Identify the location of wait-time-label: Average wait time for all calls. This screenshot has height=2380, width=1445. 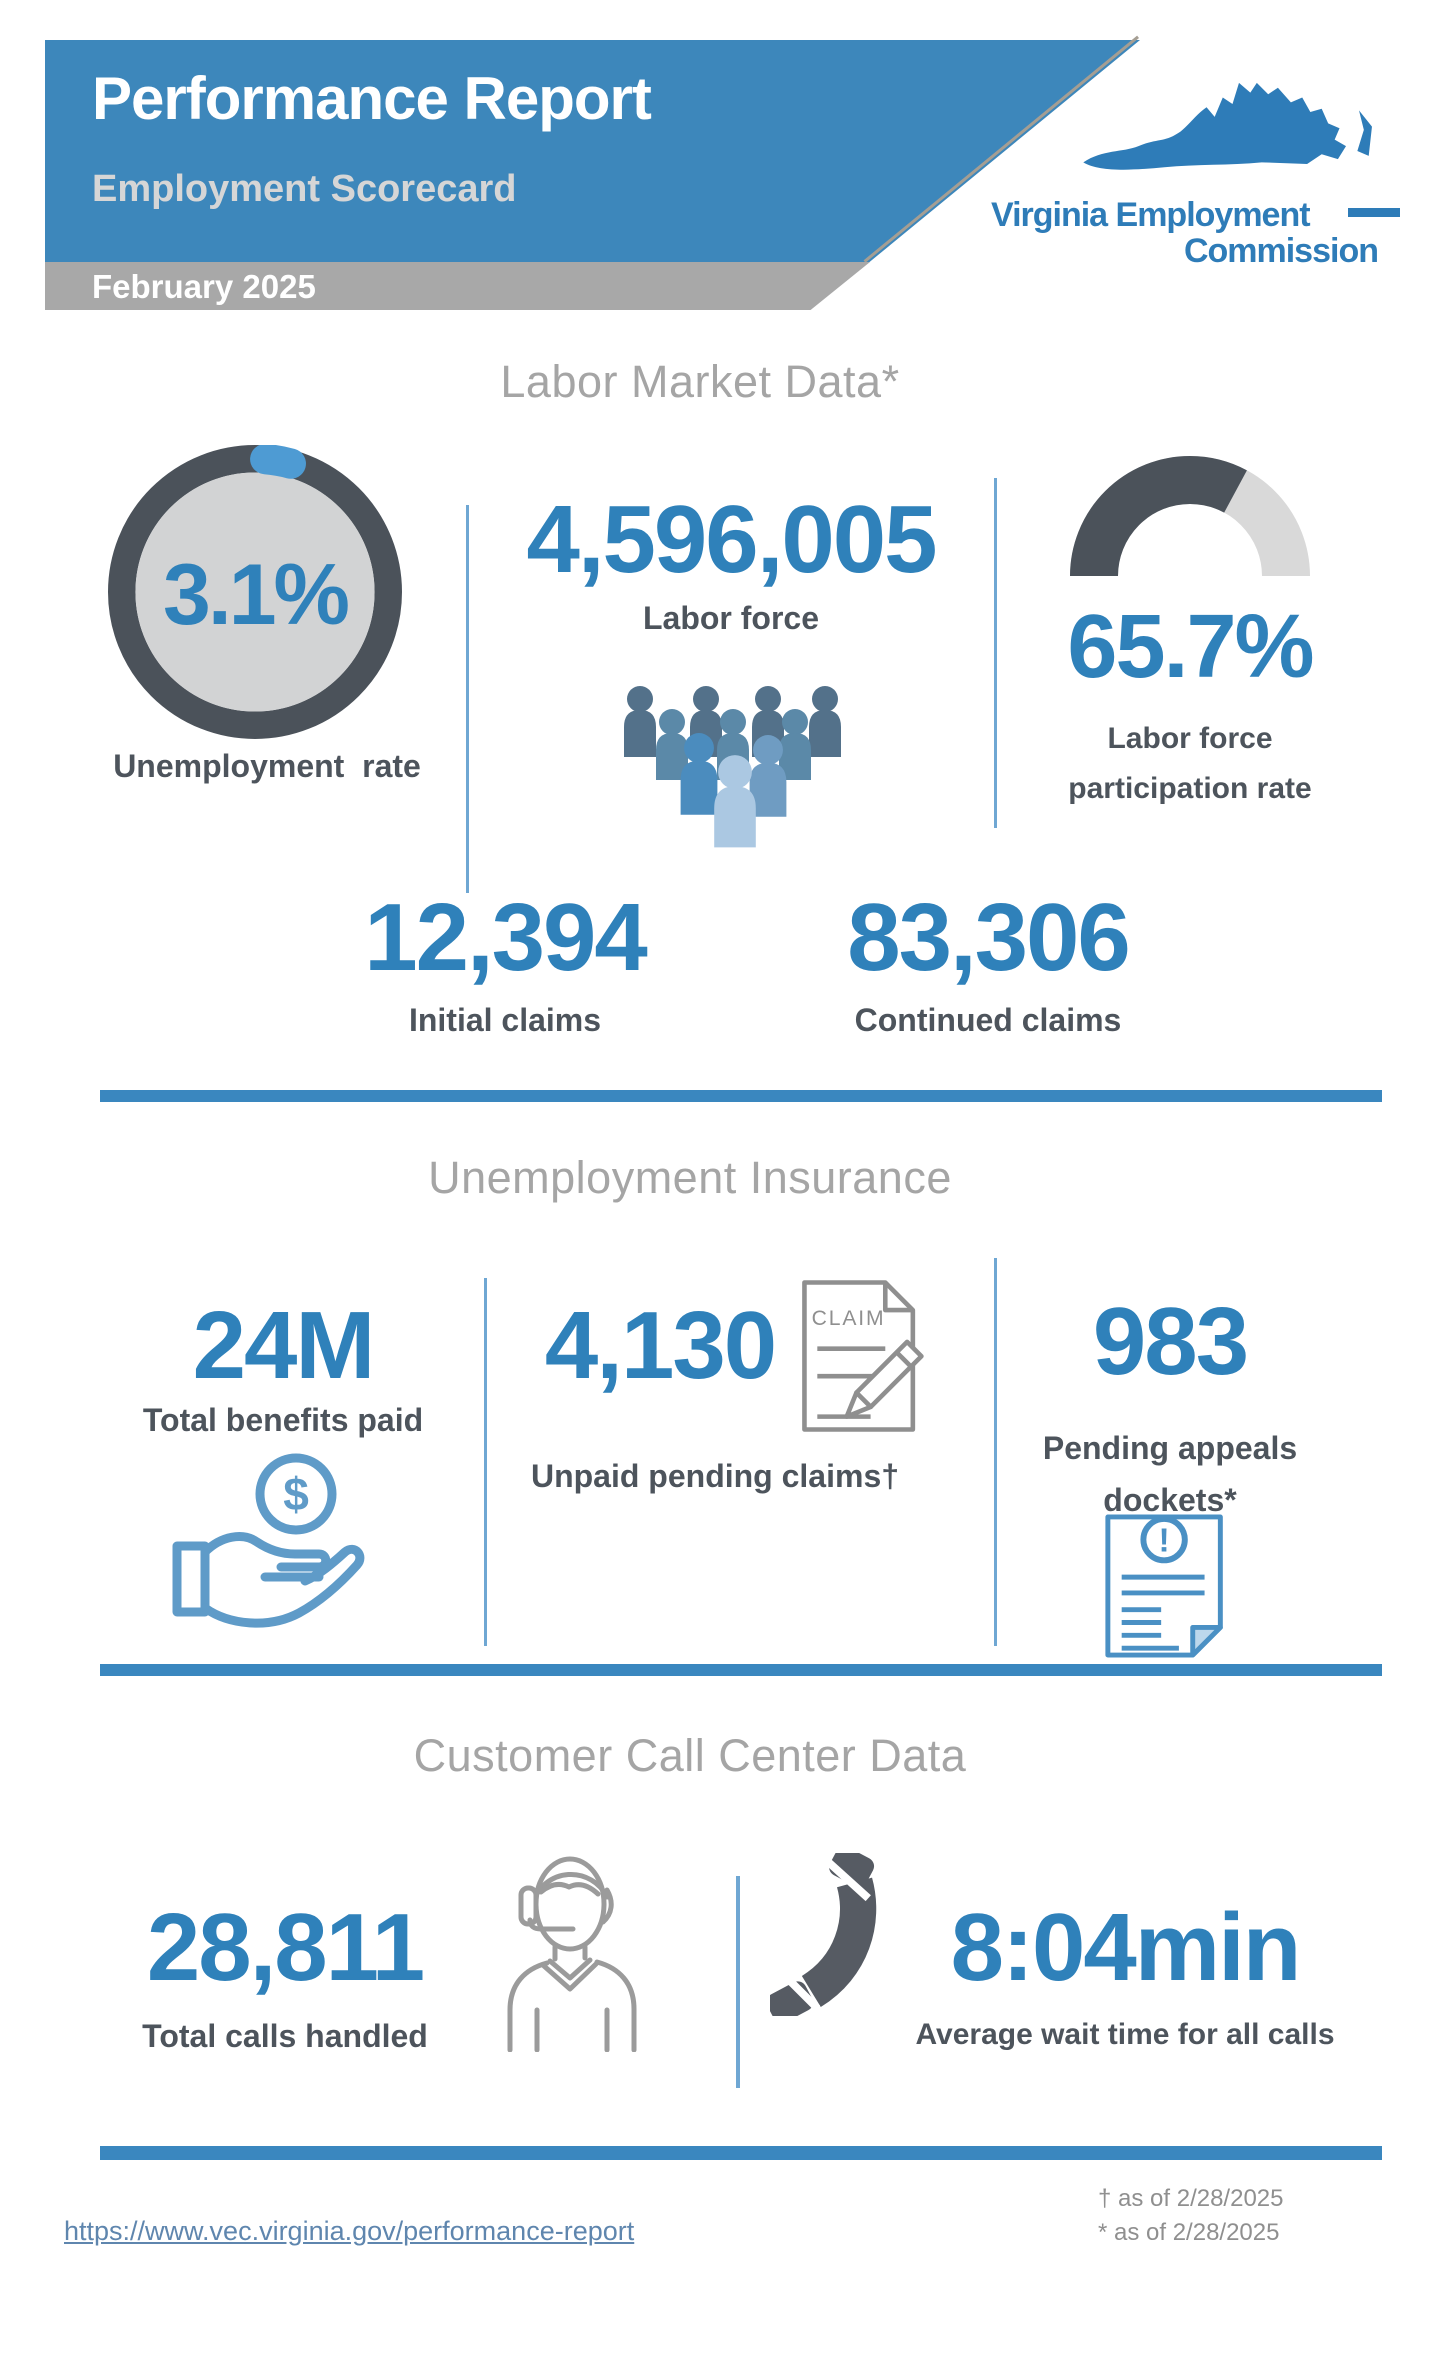
(1125, 2034).